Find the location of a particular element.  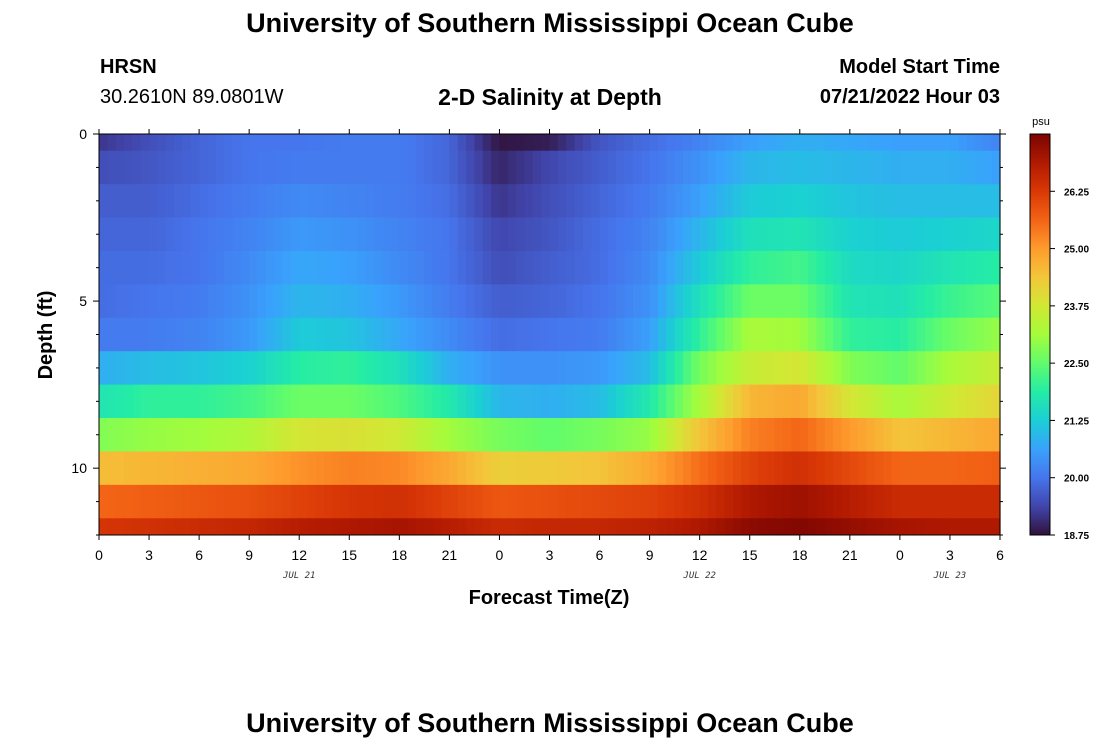

x-tick-label: 18 is located at coordinates (800, 555).